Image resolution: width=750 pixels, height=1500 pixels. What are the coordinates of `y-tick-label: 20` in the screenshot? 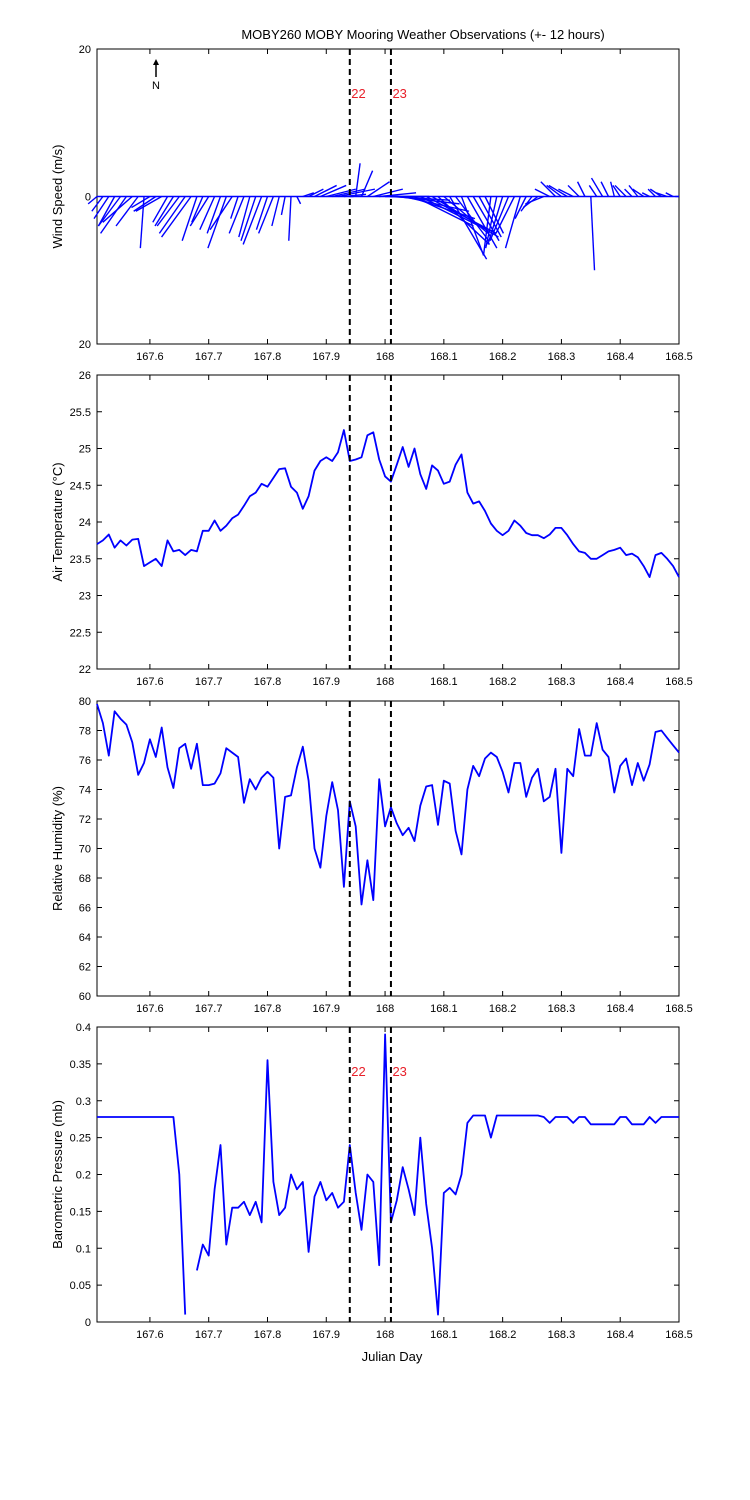 It's located at (85, 50).